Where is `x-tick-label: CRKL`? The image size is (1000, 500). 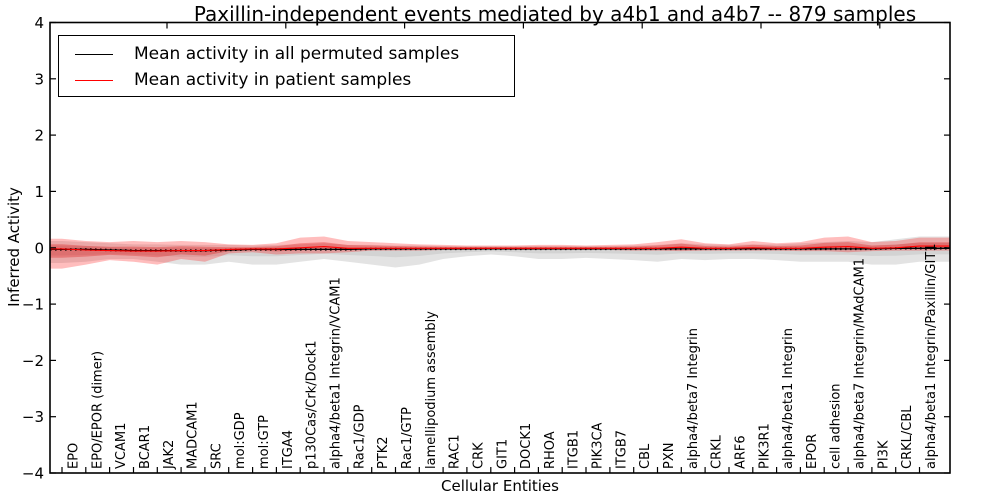 x-tick-label: CRKL is located at coordinates (717, 451).